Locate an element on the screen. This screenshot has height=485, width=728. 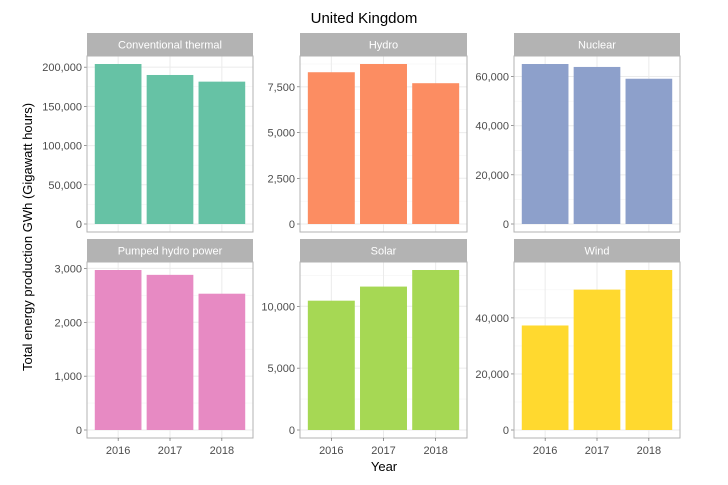
facet-label: Pumped hydro power is located at coordinates (170, 252).